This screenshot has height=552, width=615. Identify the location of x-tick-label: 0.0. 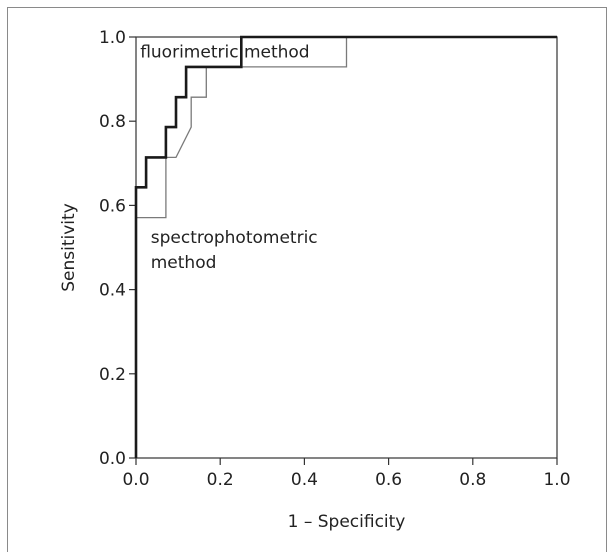
(135, 480).